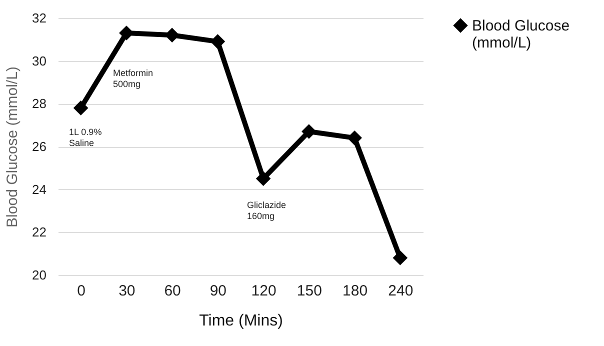 This screenshot has height=346, width=604. Describe the element at coordinates (172, 291) in the screenshot. I see `x-tick-label: 60` at that location.